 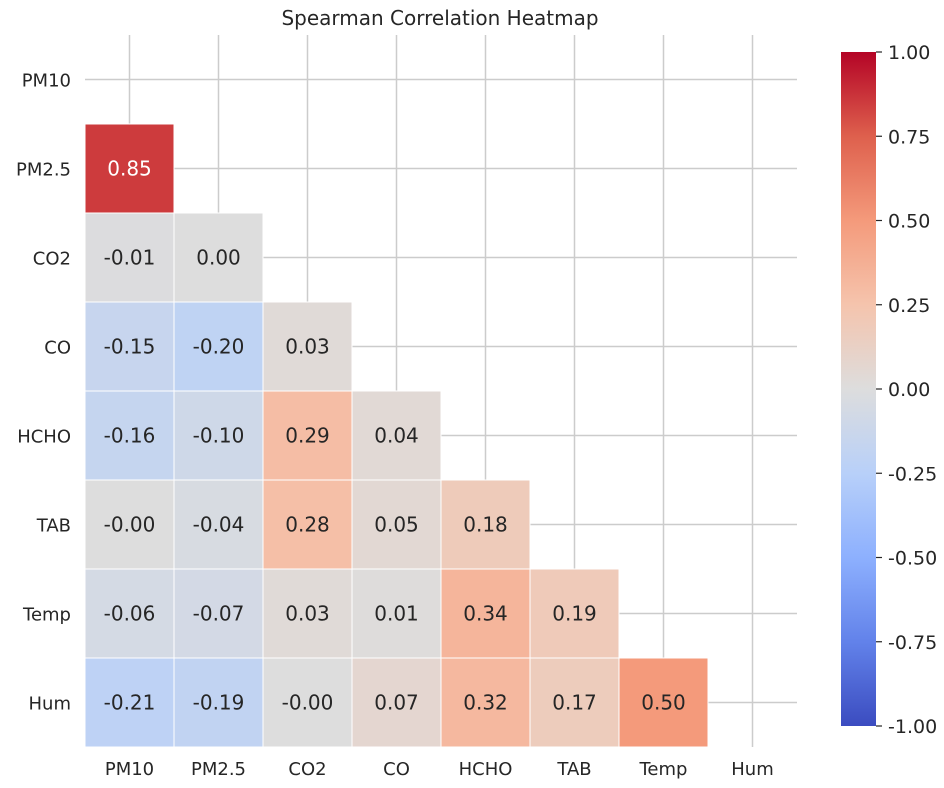 What do you see at coordinates (912, 474) in the screenshot?
I see `colorbar-tick-label: -0.25` at bounding box center [912, 474].